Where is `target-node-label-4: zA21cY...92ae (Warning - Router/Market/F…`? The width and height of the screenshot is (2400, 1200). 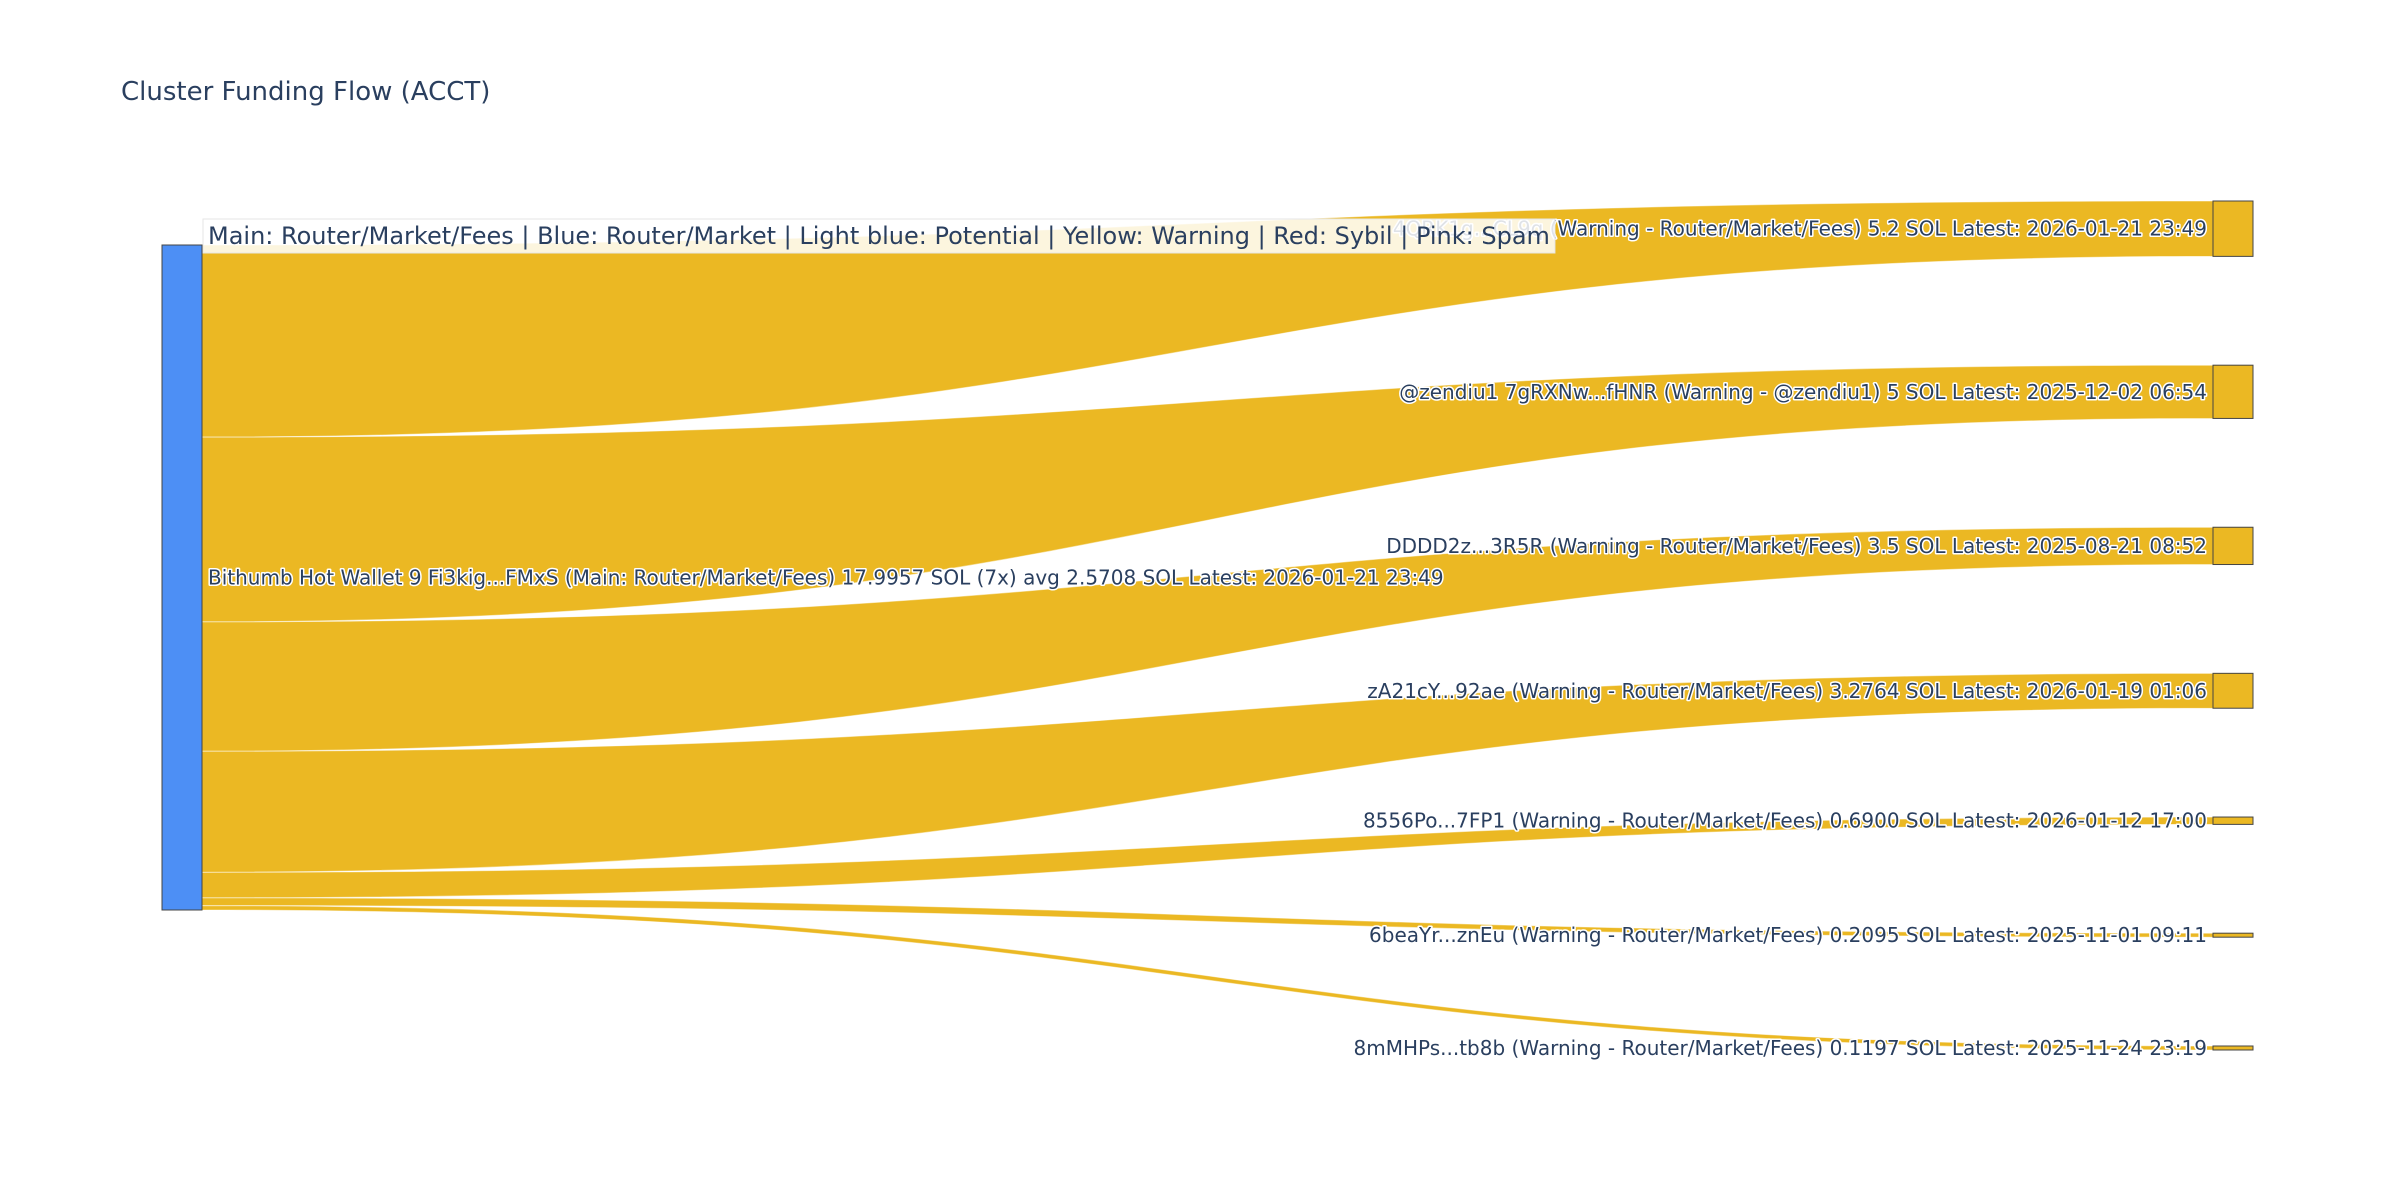 target-node-label-4: zA21cY...92ae (Warning - Router/Market/F… is located at coordinates (1787, 691).